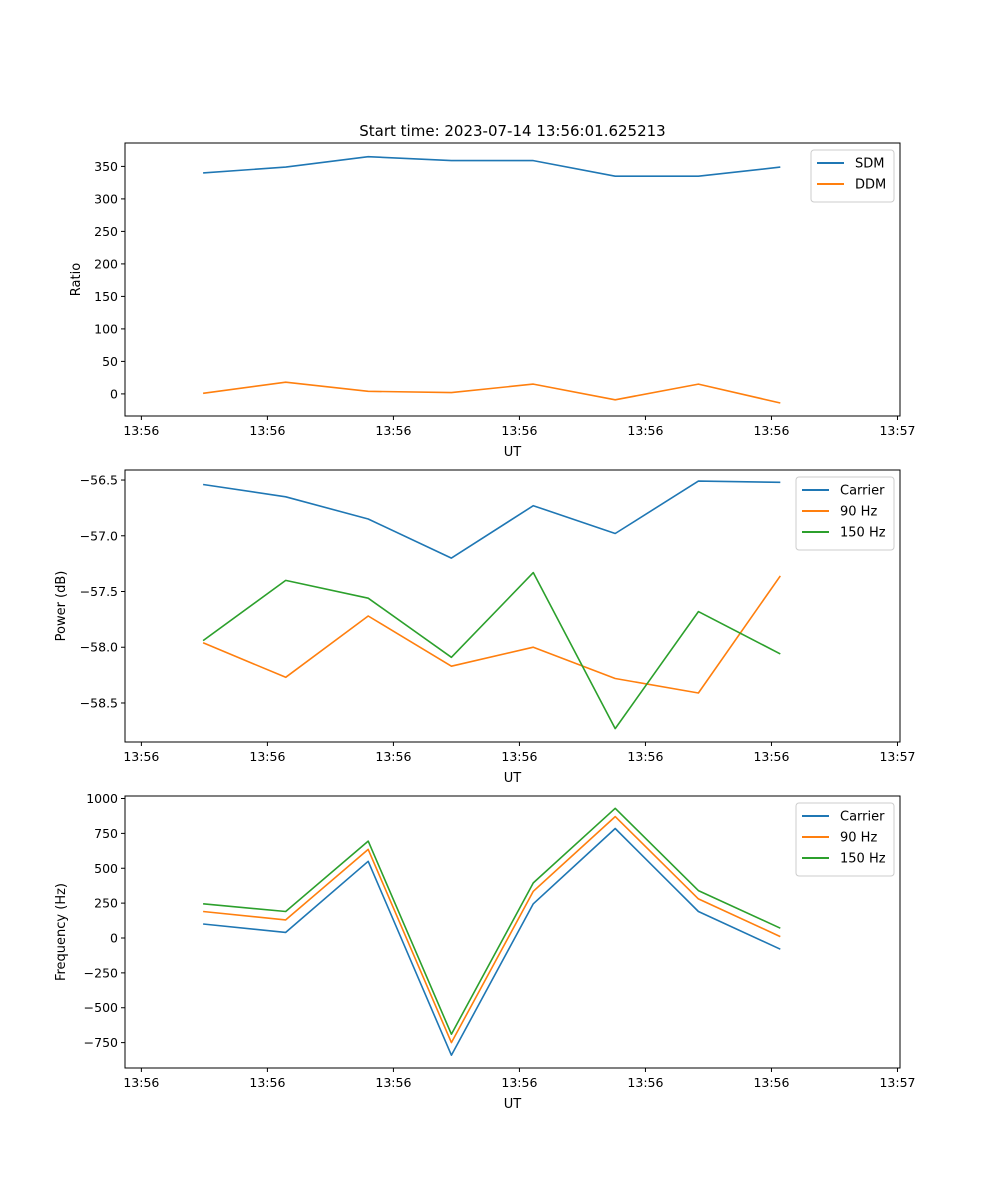 The width and height of the screenshot is (1000, 1200). I want to click on legend-label: SDM, so click(869, 164).